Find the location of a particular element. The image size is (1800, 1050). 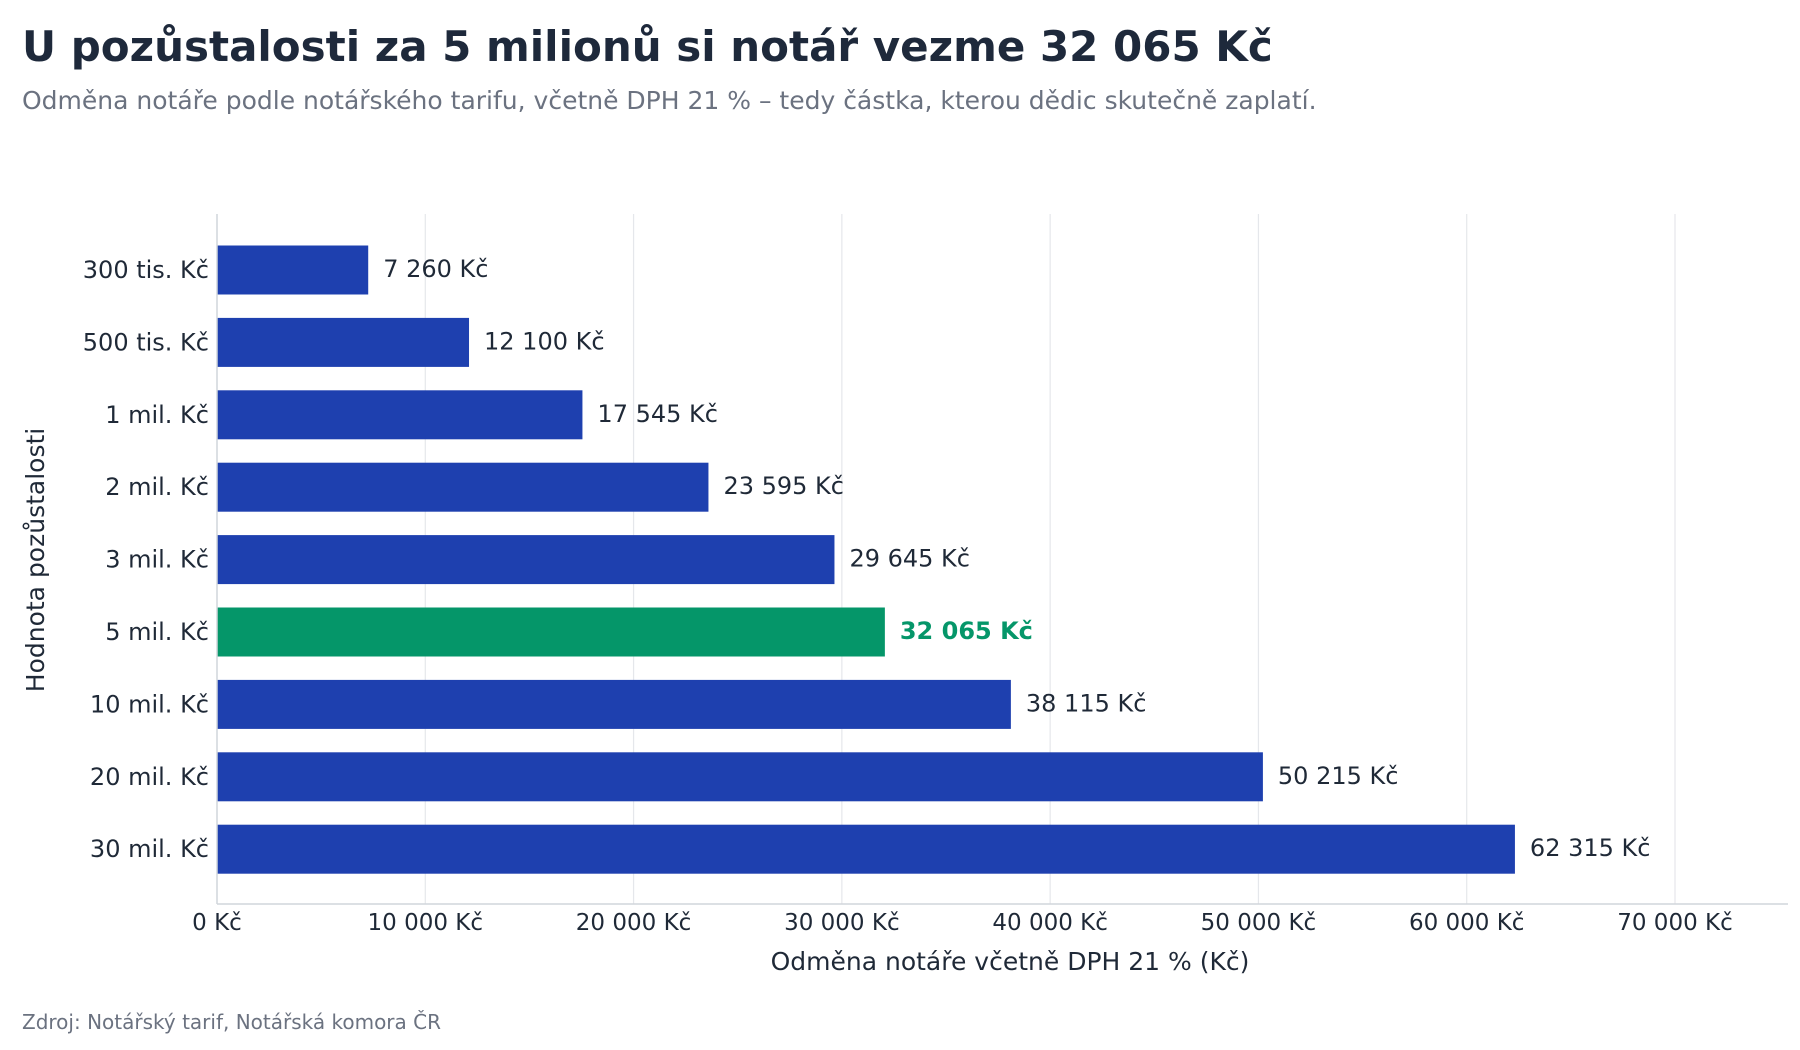

x-tick-label: 30 000 Kč is located at coordinates (842, 923).